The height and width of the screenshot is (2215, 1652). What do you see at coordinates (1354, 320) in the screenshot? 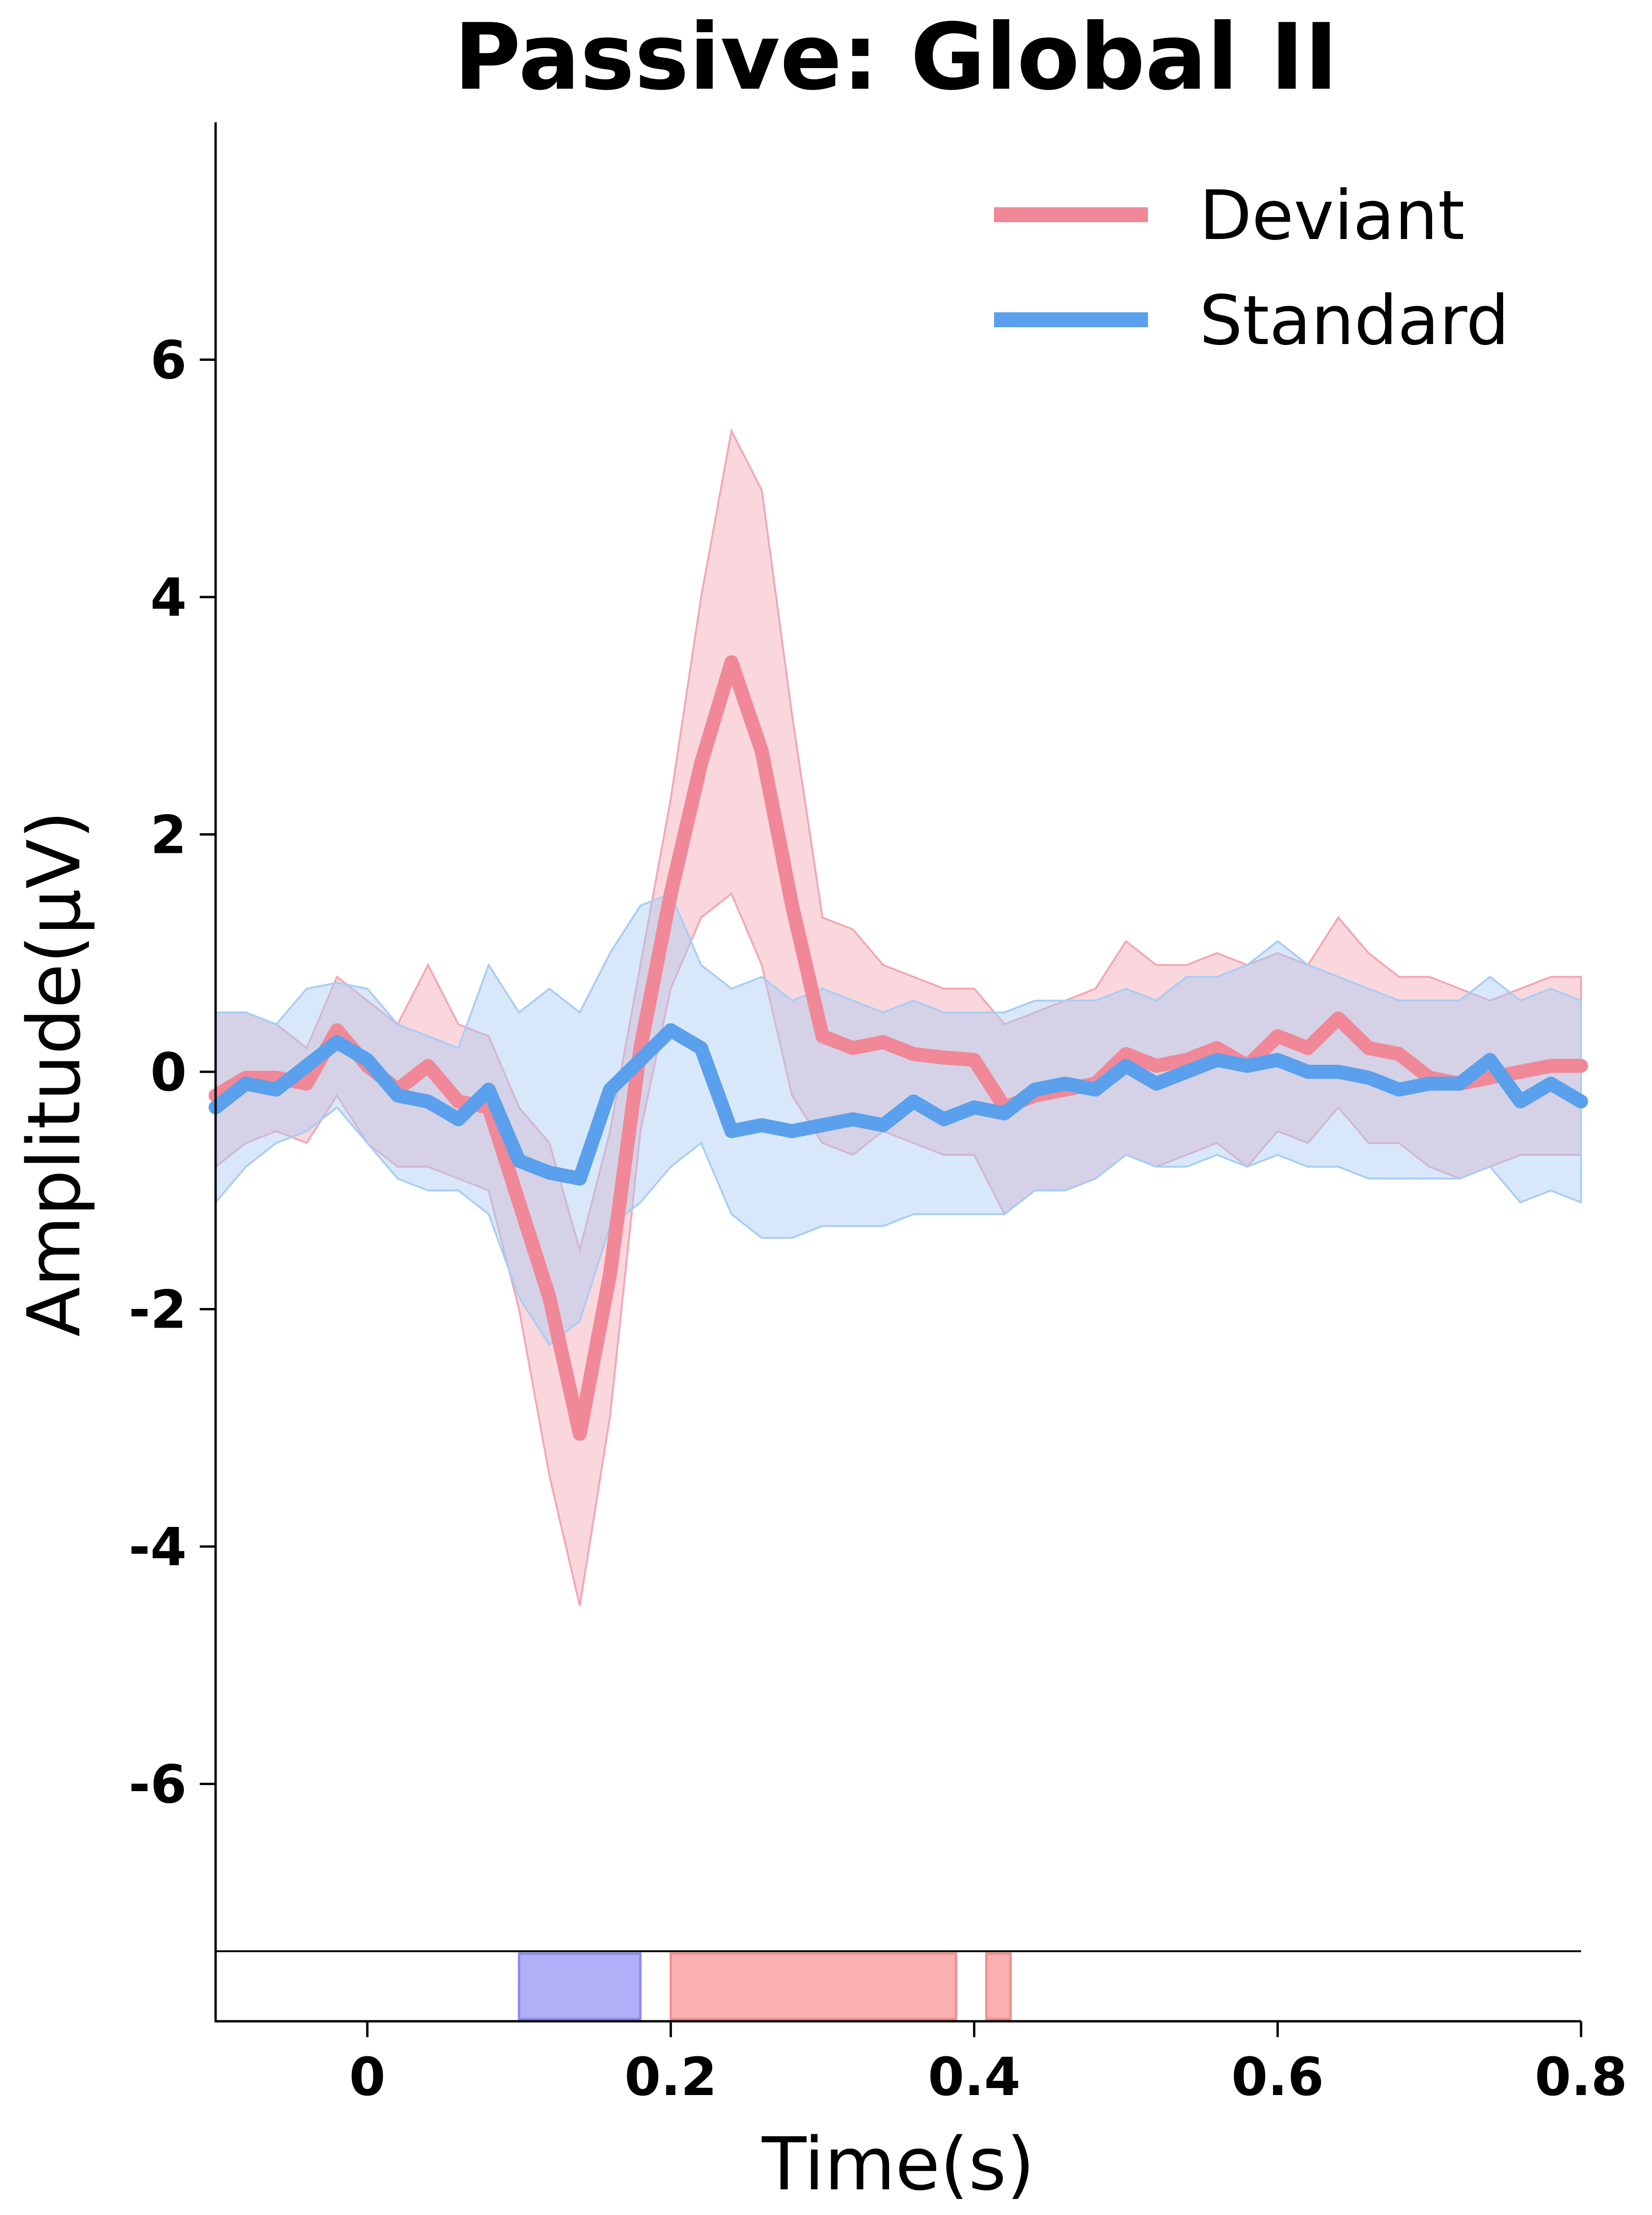
I see `legend-label-standard: Standard` at bounding box center [1354, 320].